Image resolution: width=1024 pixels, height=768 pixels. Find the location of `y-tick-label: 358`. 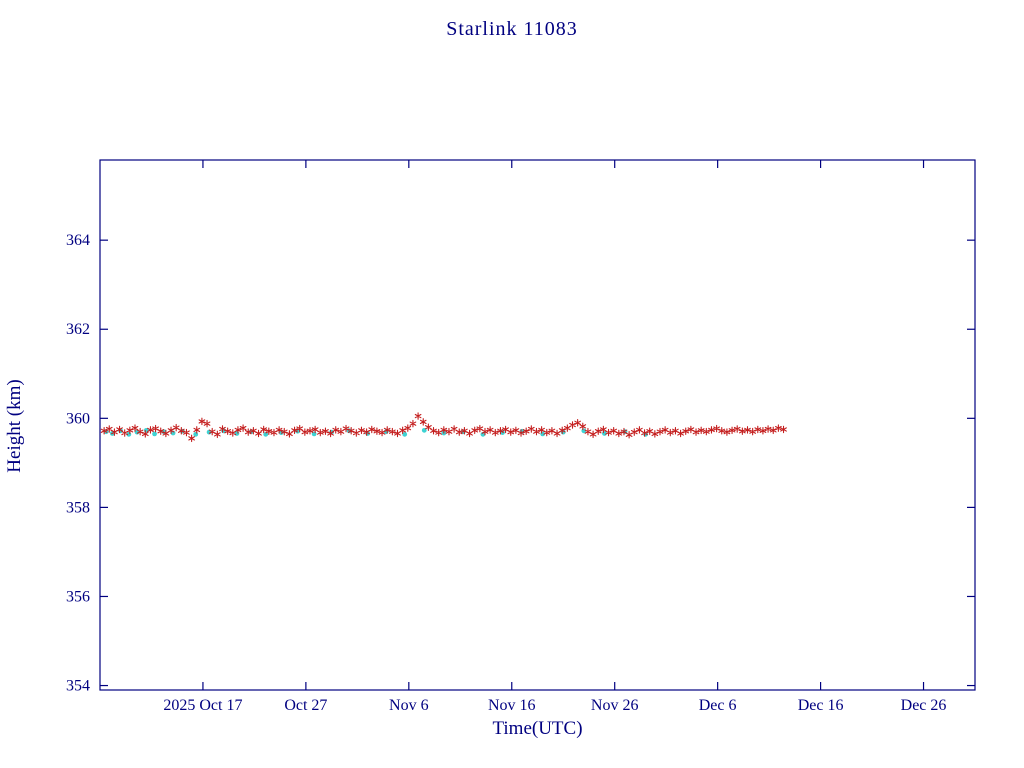

y-tick-label: 358 is located at coordinates (78, 507).